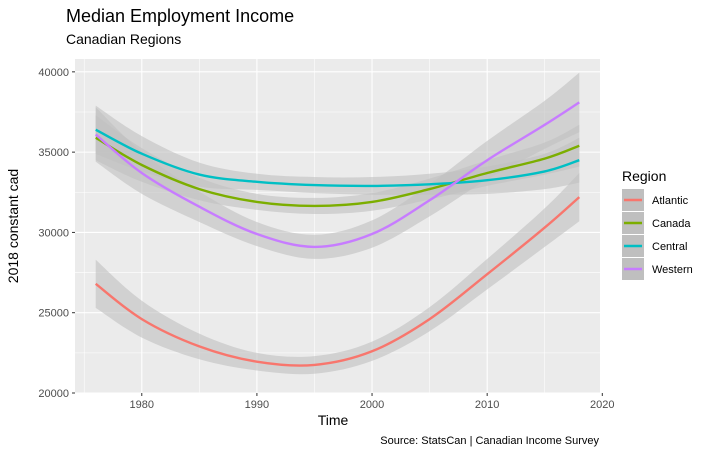 The width and height of the screenshot is (712, 453). Describe the element at coordinates (602, 405) in the screenshot. I see `x-tick-label: 2020` at that location.